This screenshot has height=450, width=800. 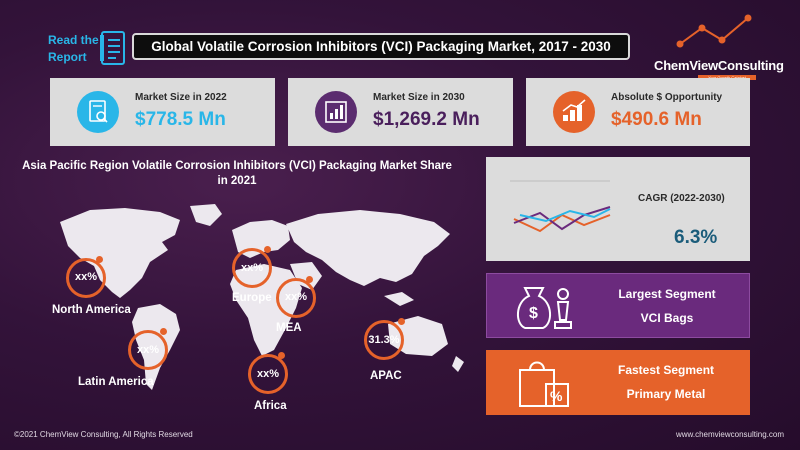 I want to click on latin-america-dot, so click(x=163, y=331).